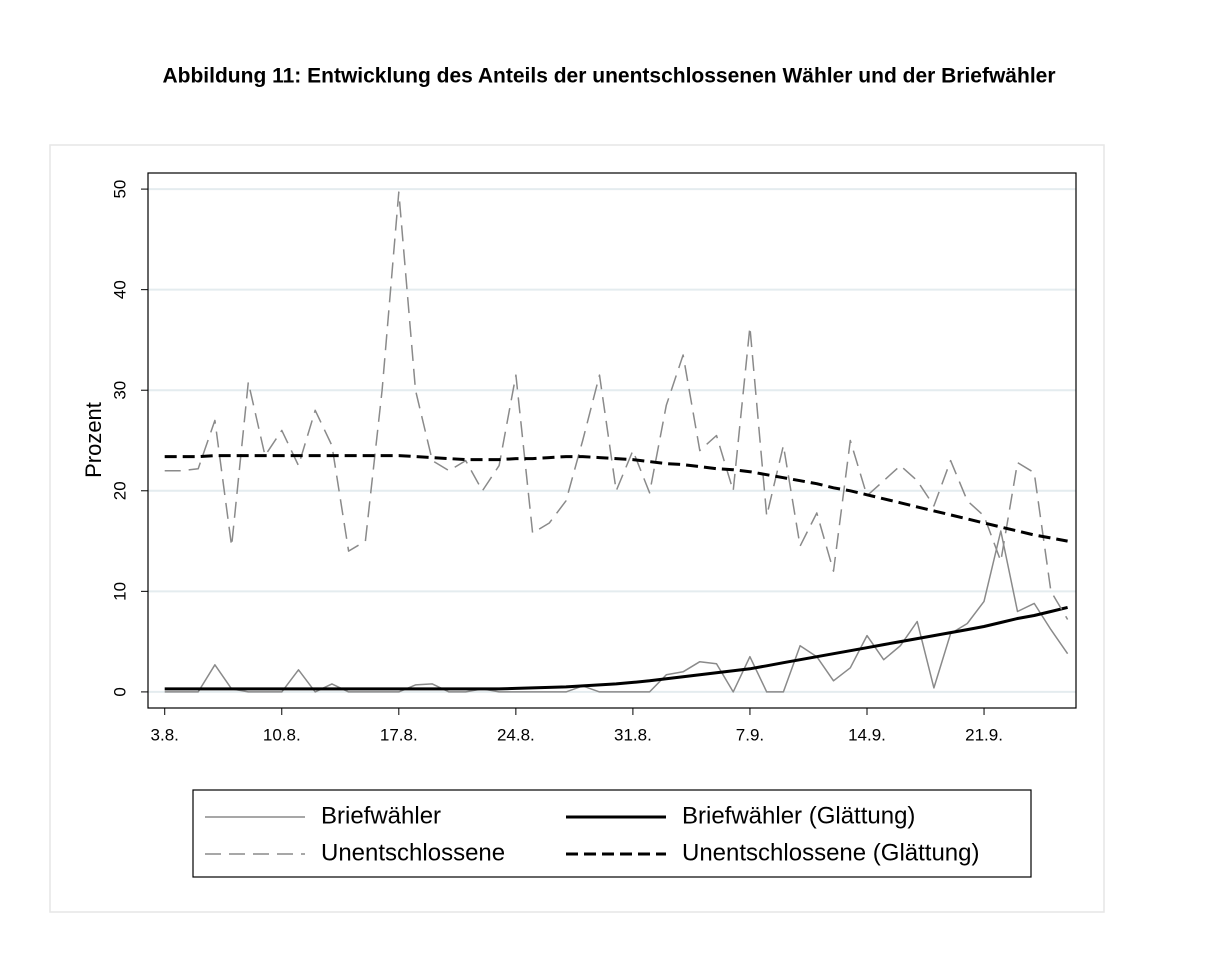  What do you see at coordinates (798, 815) in the screenshot?
I see `legend-label: Briefwähler (Glättung)` at bounding box center [798, 815].